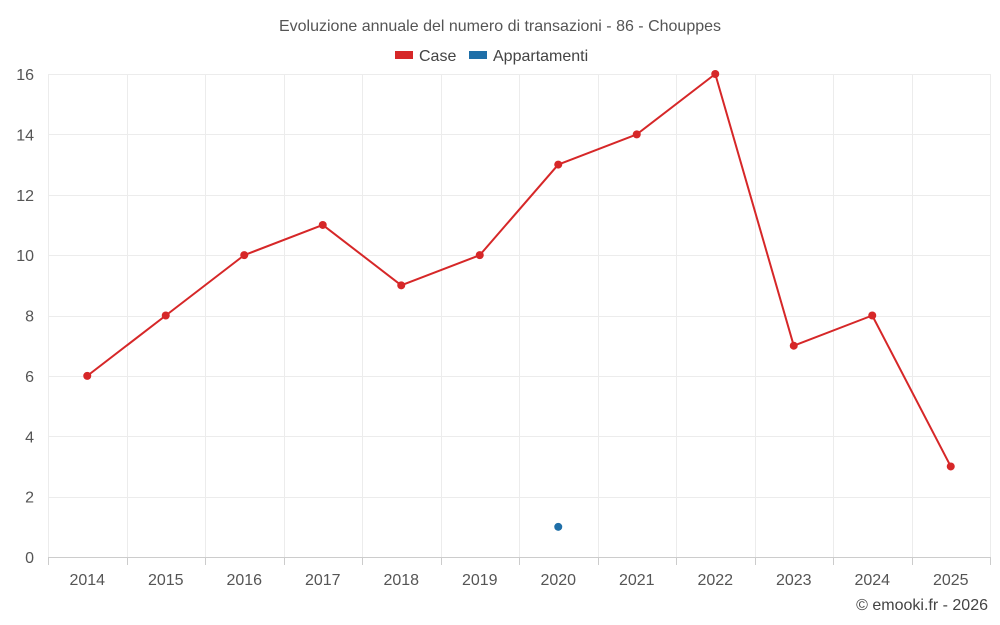 This screenshot has width=1000, height=625. What do you see at coordinates (323, 580) in the screenshot?
I see `x-tick-label: 2017` at bounding box center [323, 580].